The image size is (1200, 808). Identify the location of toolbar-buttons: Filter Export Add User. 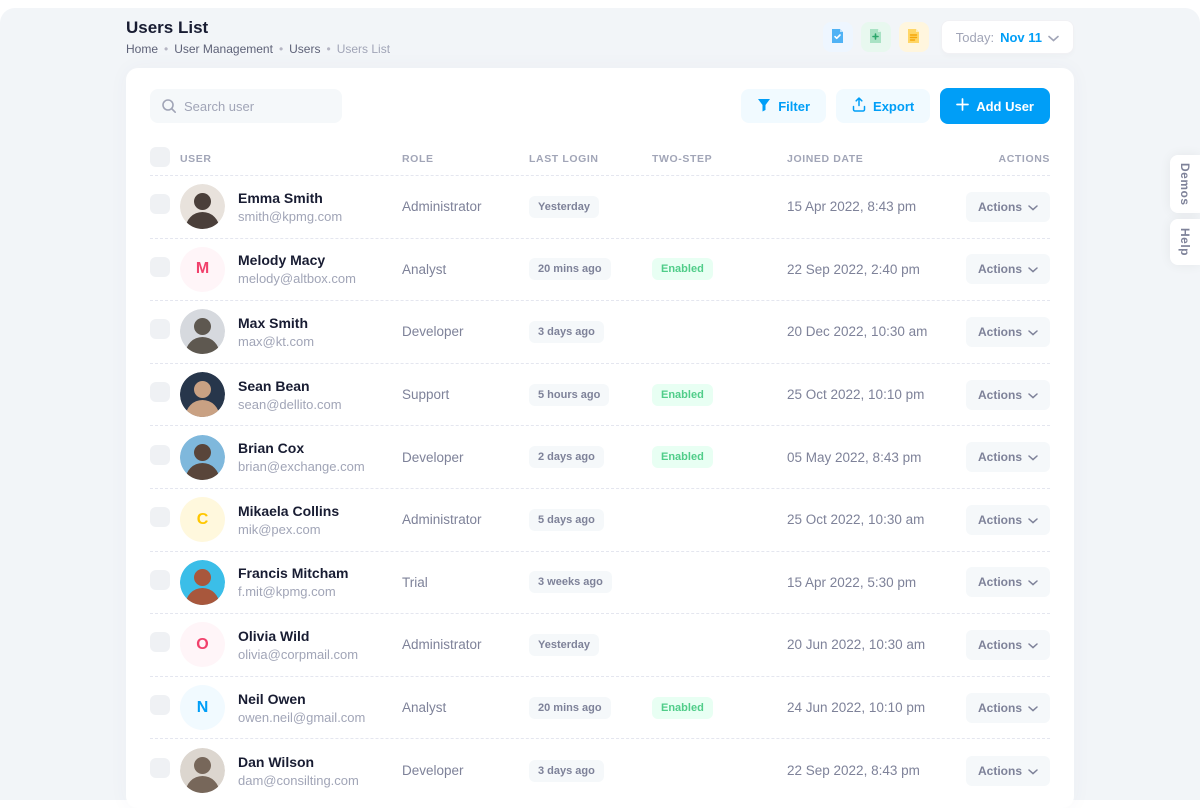
(895, 106).